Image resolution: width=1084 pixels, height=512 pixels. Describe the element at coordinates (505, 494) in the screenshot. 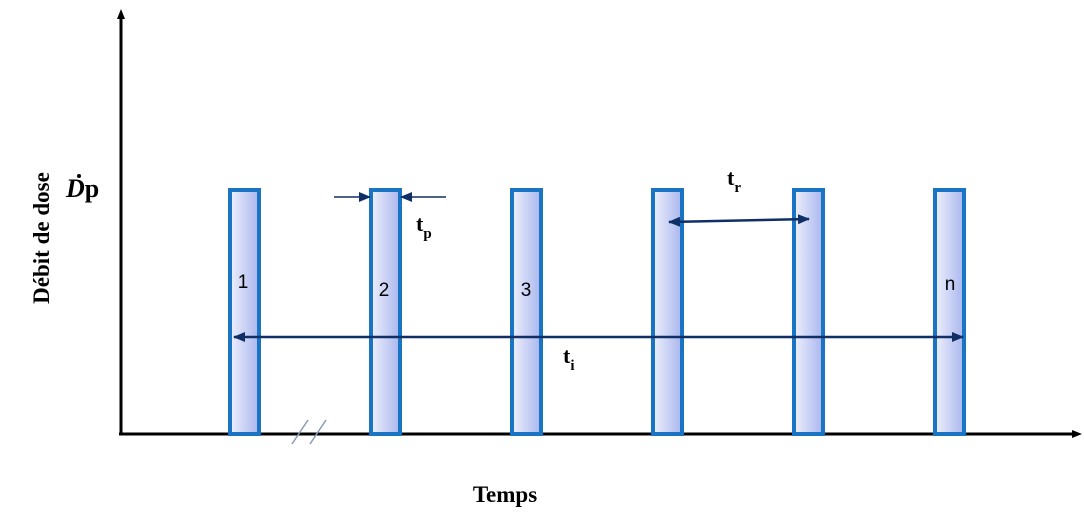

I see `x-axis-label: Temps` at that location.